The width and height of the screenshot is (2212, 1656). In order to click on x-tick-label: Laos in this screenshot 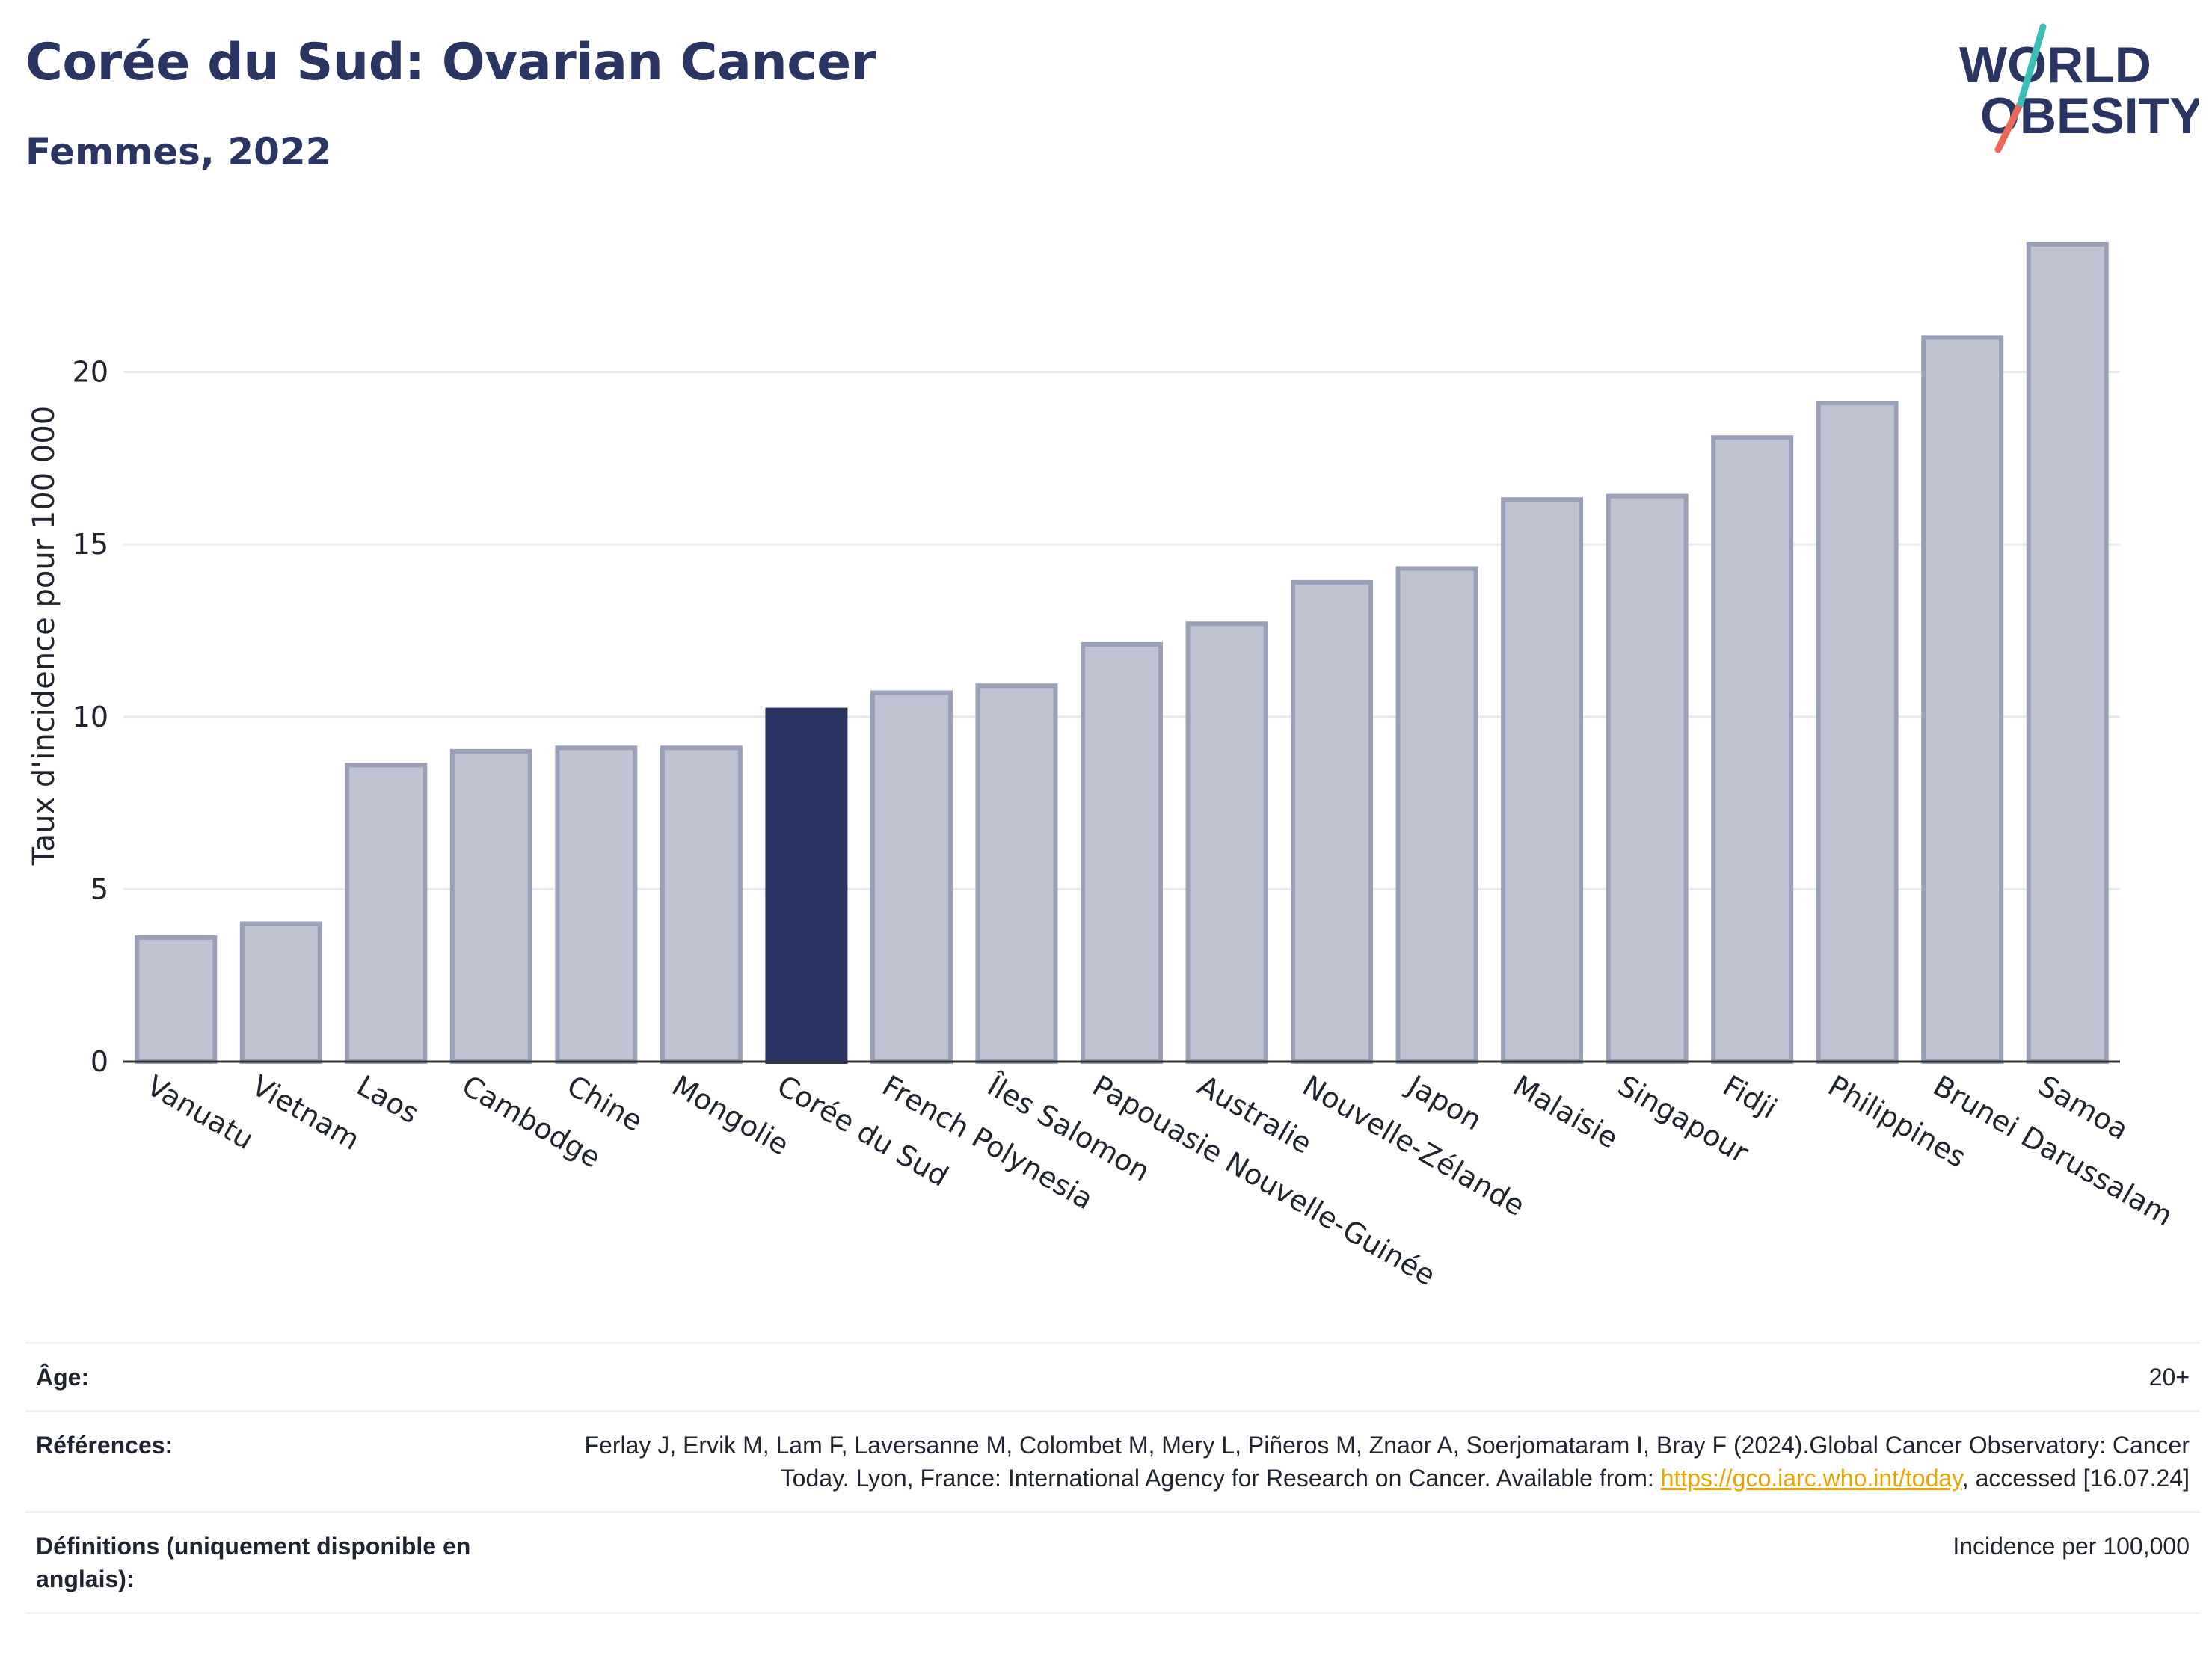, I will do `click(388, 1099)`.